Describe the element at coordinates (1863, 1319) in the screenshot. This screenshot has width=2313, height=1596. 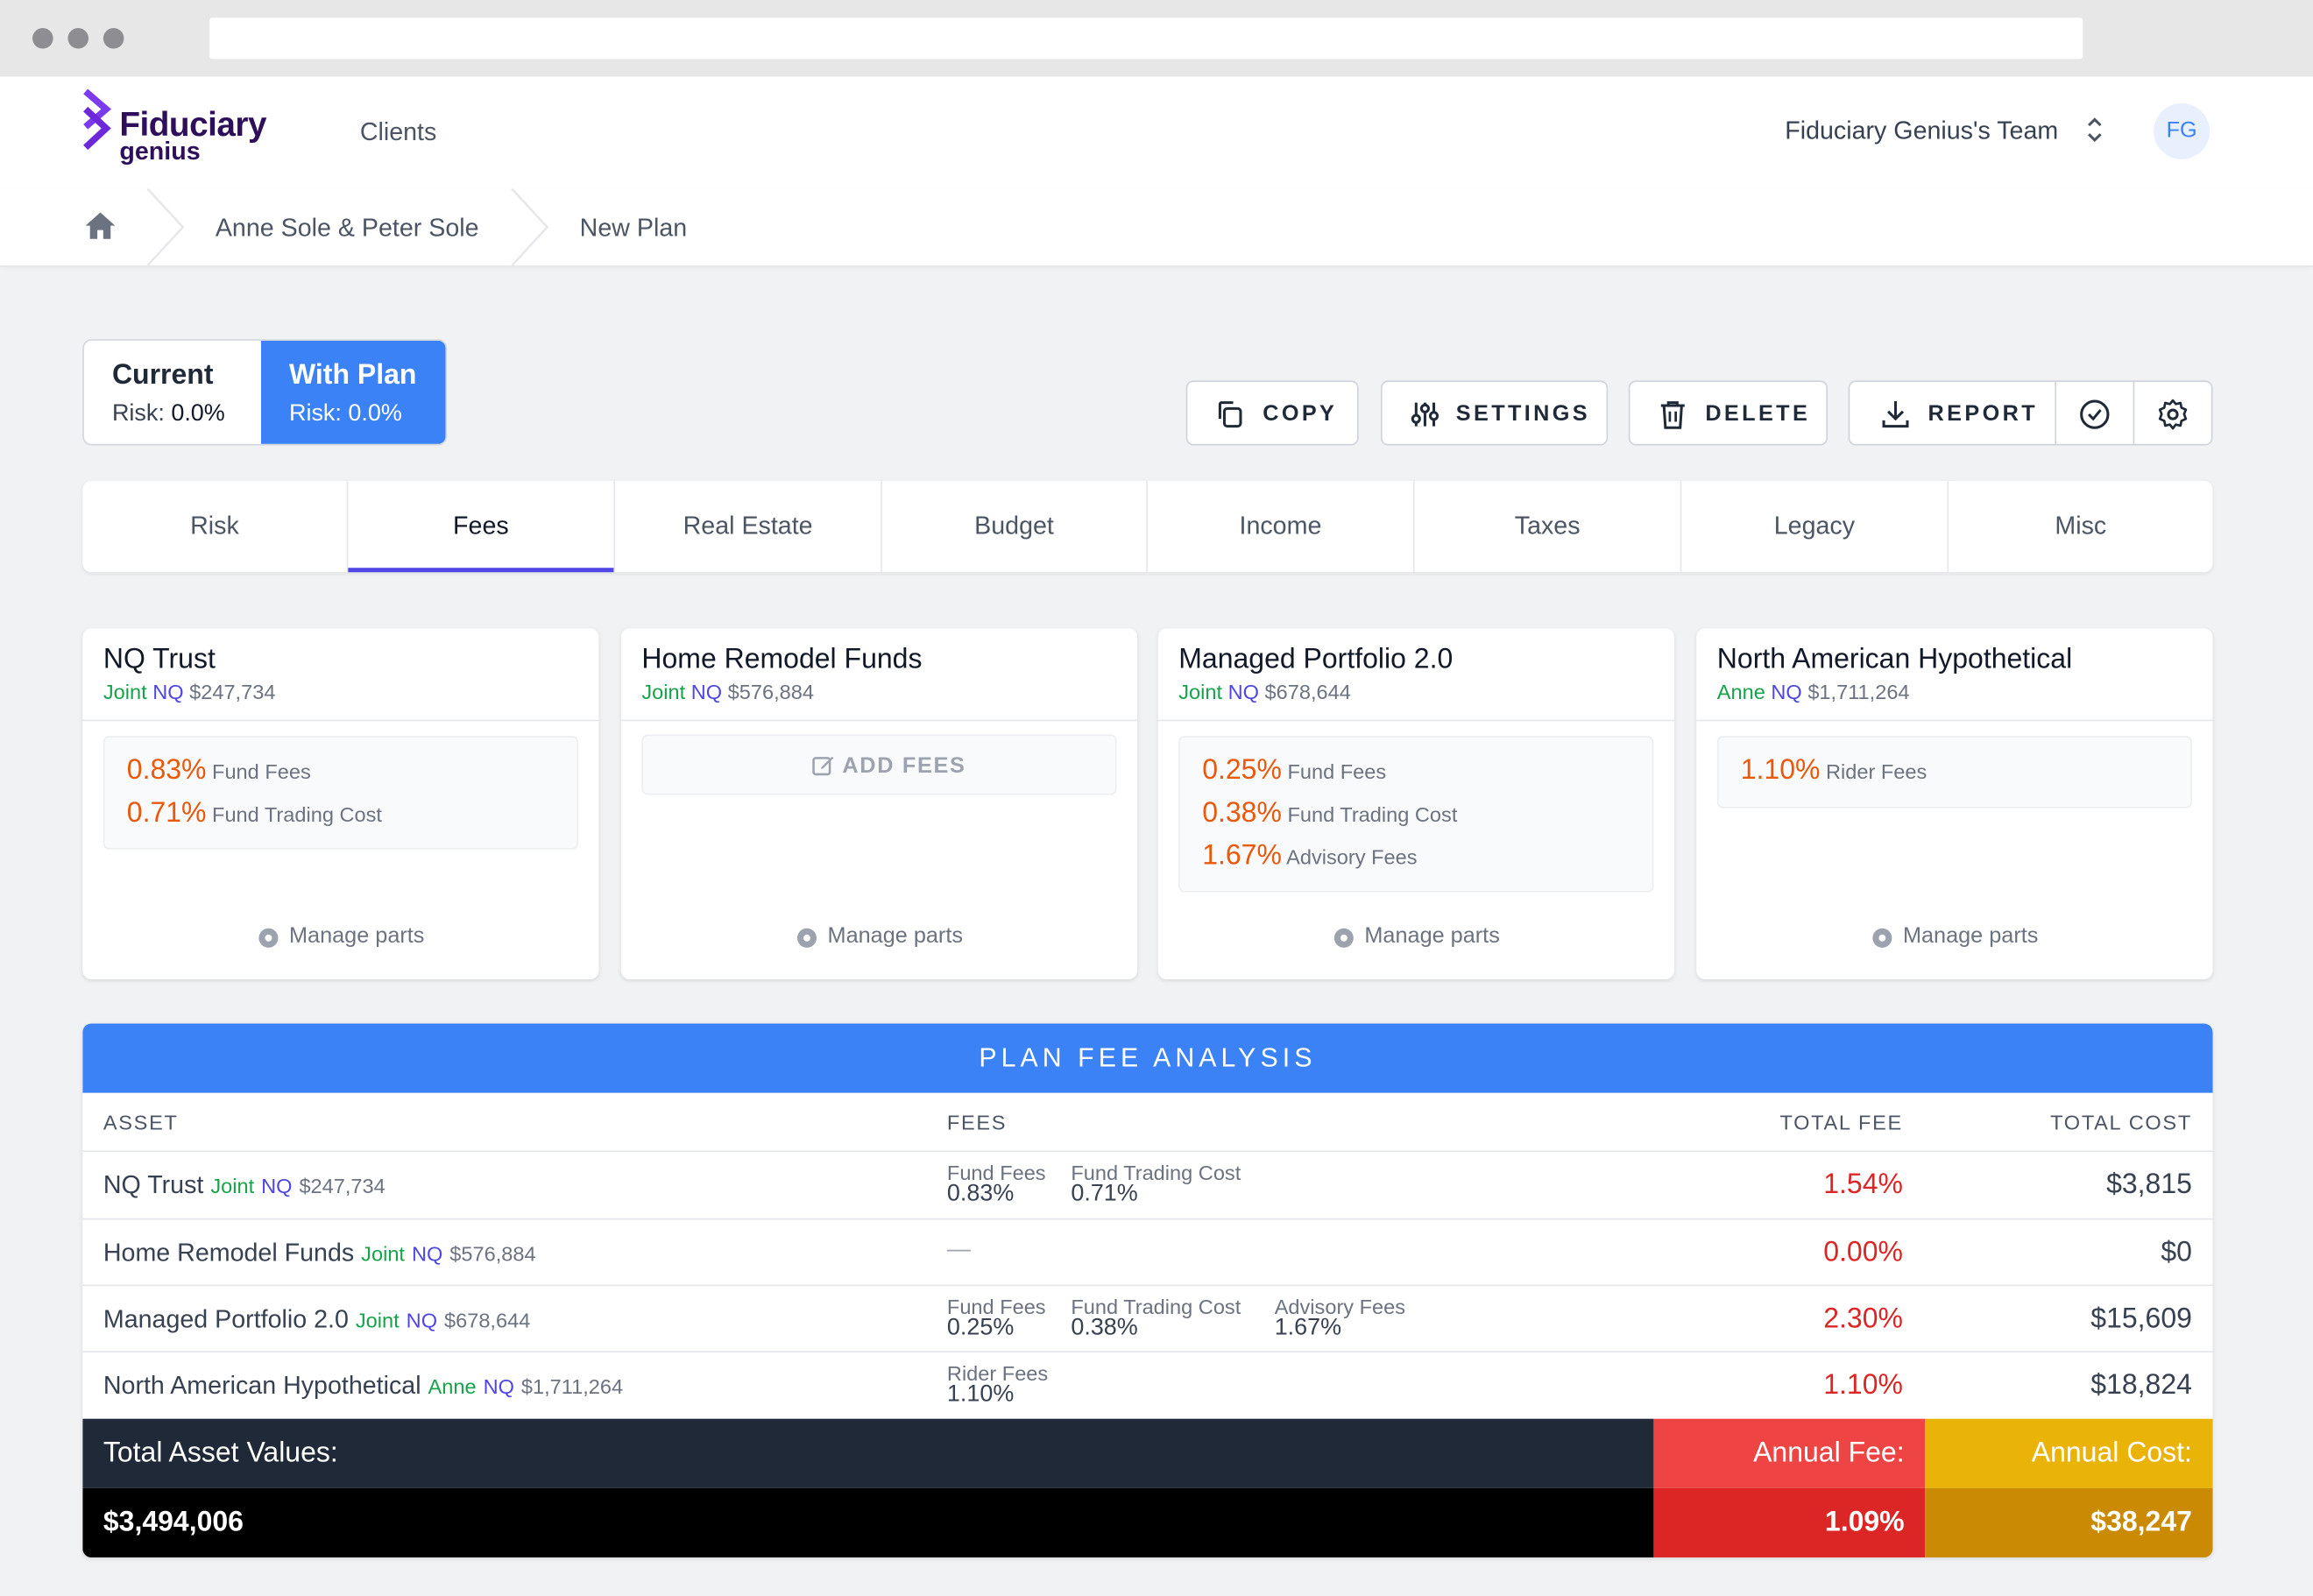
I see `row-total-fee: 2.30%` at that location.